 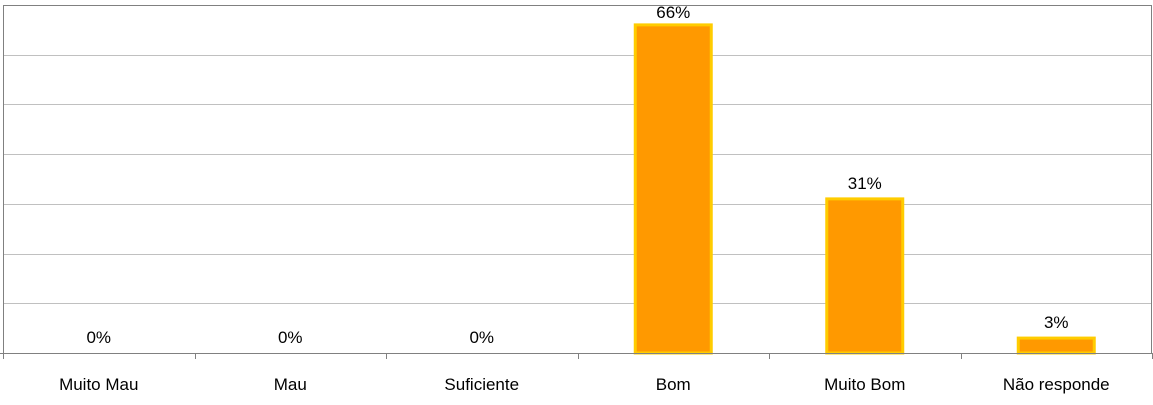 What do you see at coordinates (673, 12) in the screenshot?
I see `value-label: 66%` at bounding box center [673, 12].